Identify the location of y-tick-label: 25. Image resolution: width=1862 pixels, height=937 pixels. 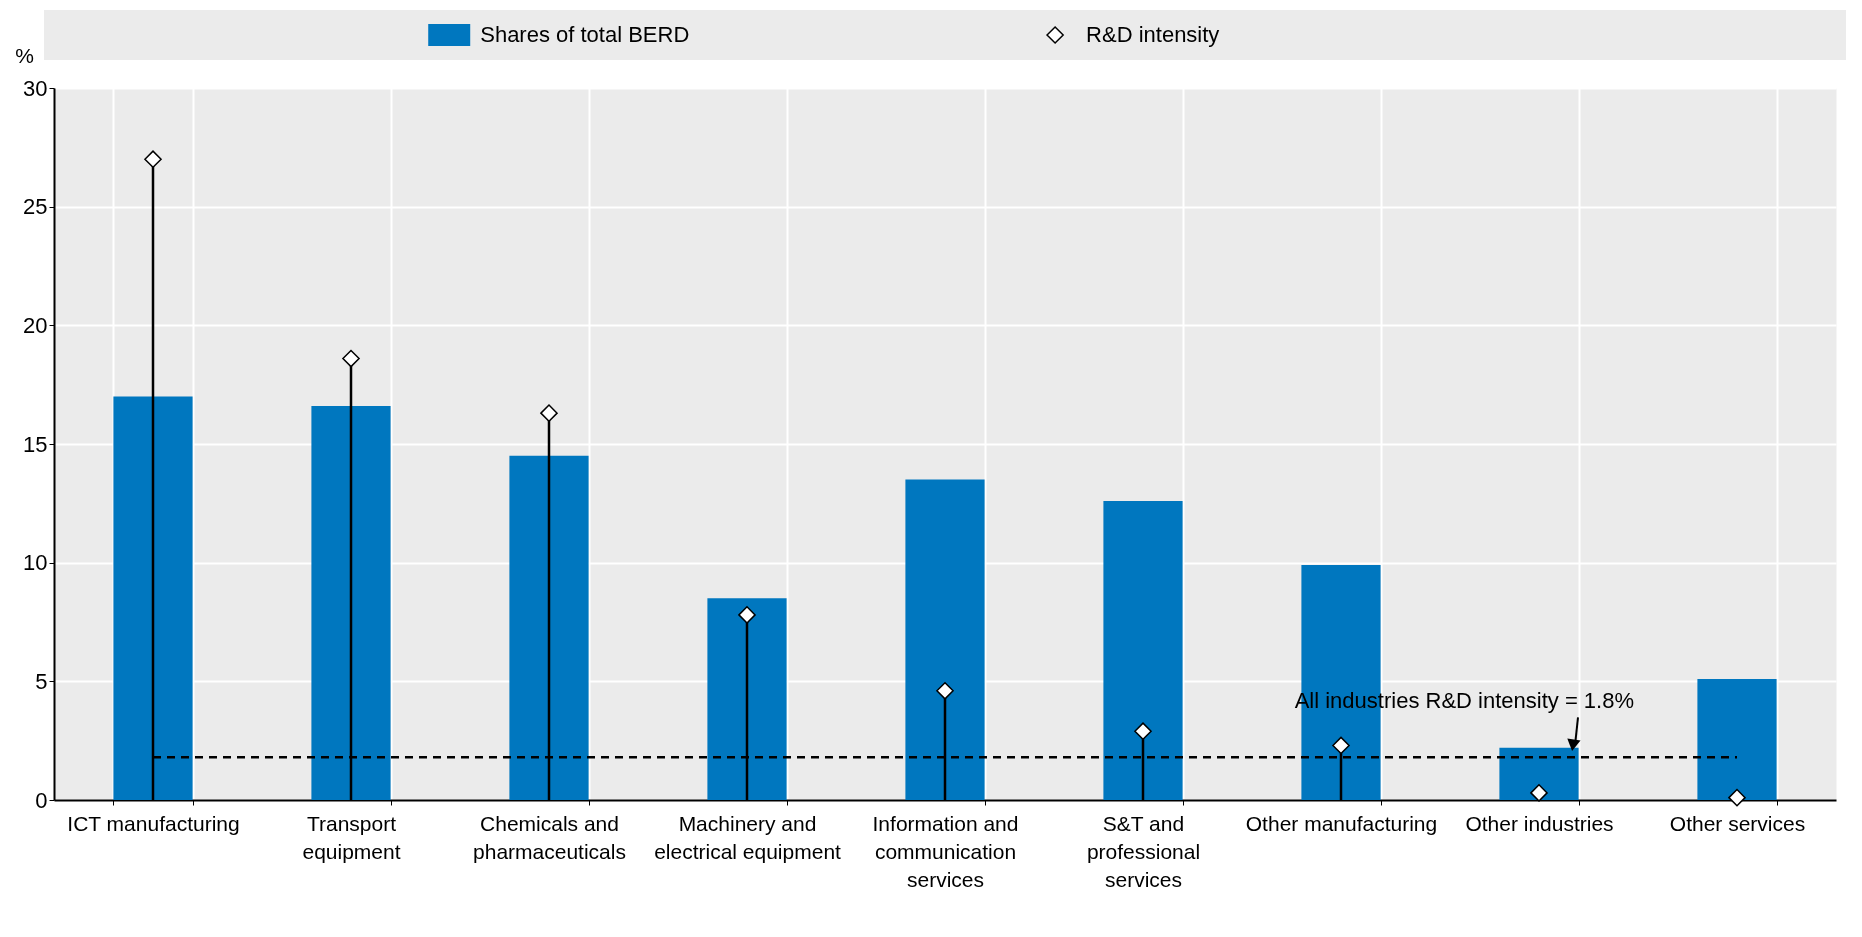
(35, 207).